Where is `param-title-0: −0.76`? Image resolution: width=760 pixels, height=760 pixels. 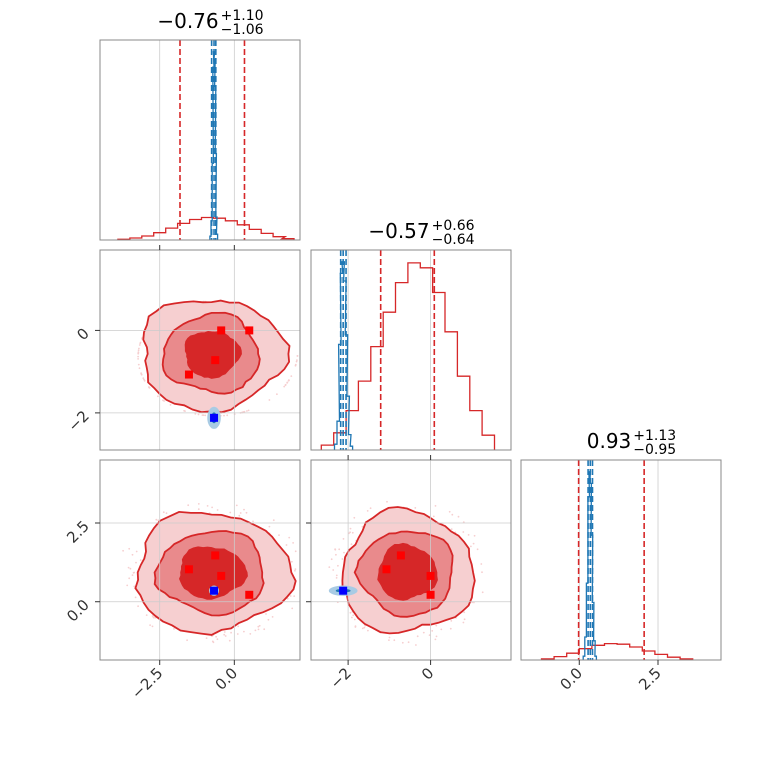 param-title-0: −0.76 is located at coordinates (187, 21).